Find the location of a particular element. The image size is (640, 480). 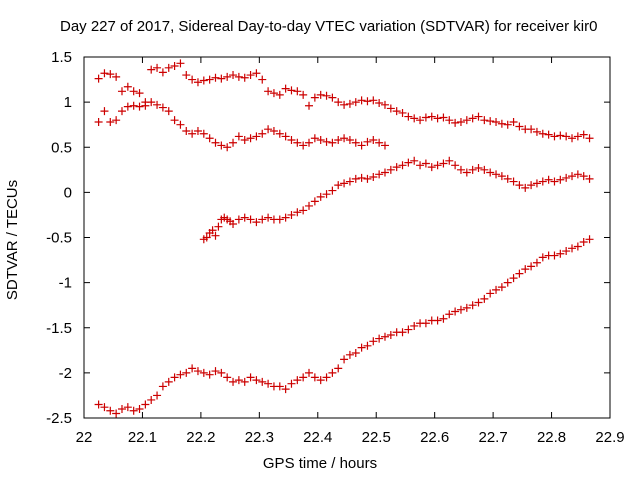

x-tick-label: 22.7 is located at coordinates (493, 437).